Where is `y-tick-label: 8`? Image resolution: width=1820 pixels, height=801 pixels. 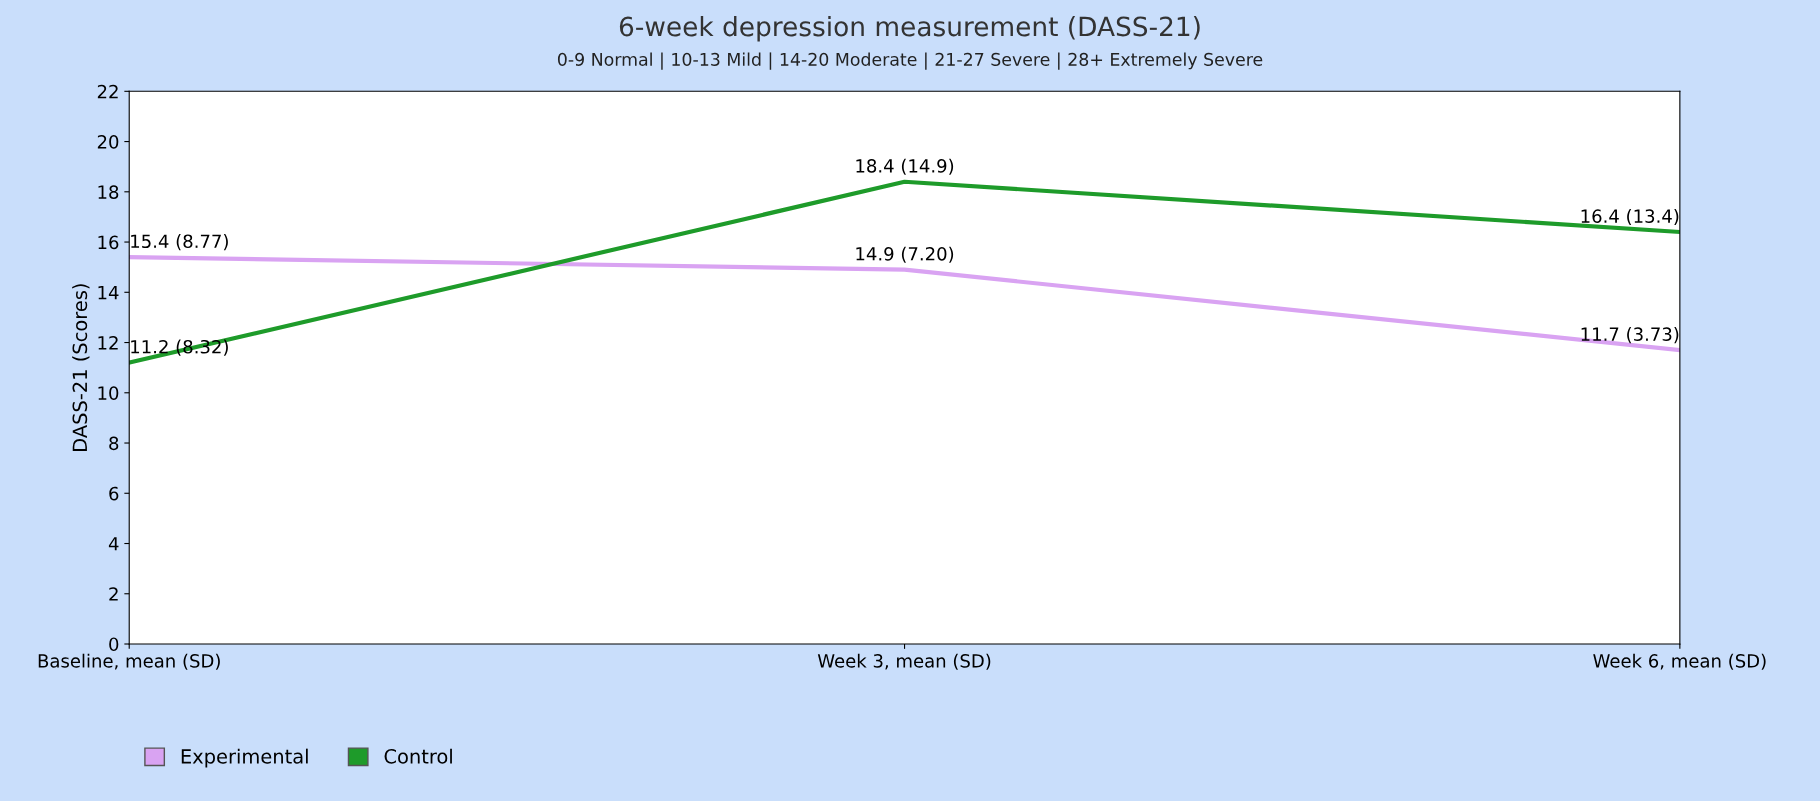 y-tick-label: 8 is located at coordinates (114, 443).